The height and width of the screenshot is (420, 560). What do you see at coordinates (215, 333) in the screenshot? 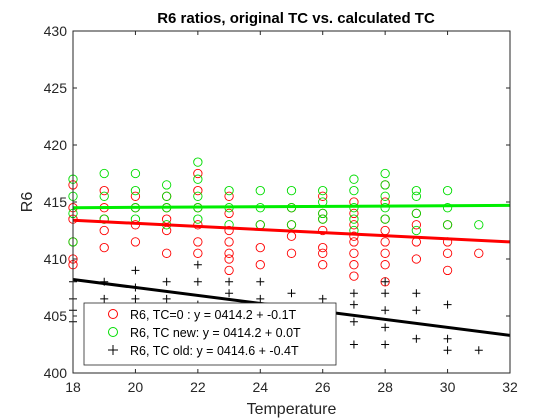
I see `legend-entry-tc-new: R6, TC new: y = 0414.2 + 0.0T` at bounding box center [215, 333].